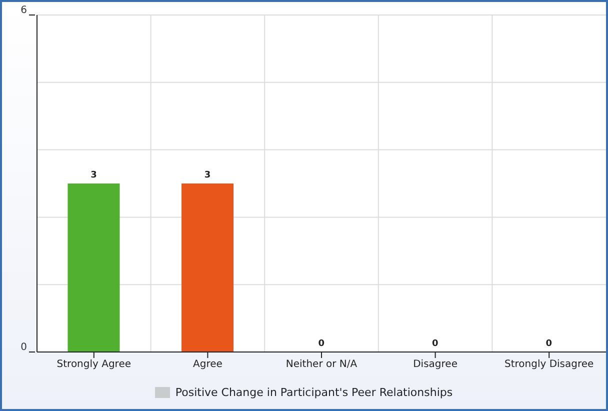 This screenshot has height=411, width=608. Describe the element at coordinates (207, 364) in the screenshot. I see `x-tick-label: Agree` at that location.